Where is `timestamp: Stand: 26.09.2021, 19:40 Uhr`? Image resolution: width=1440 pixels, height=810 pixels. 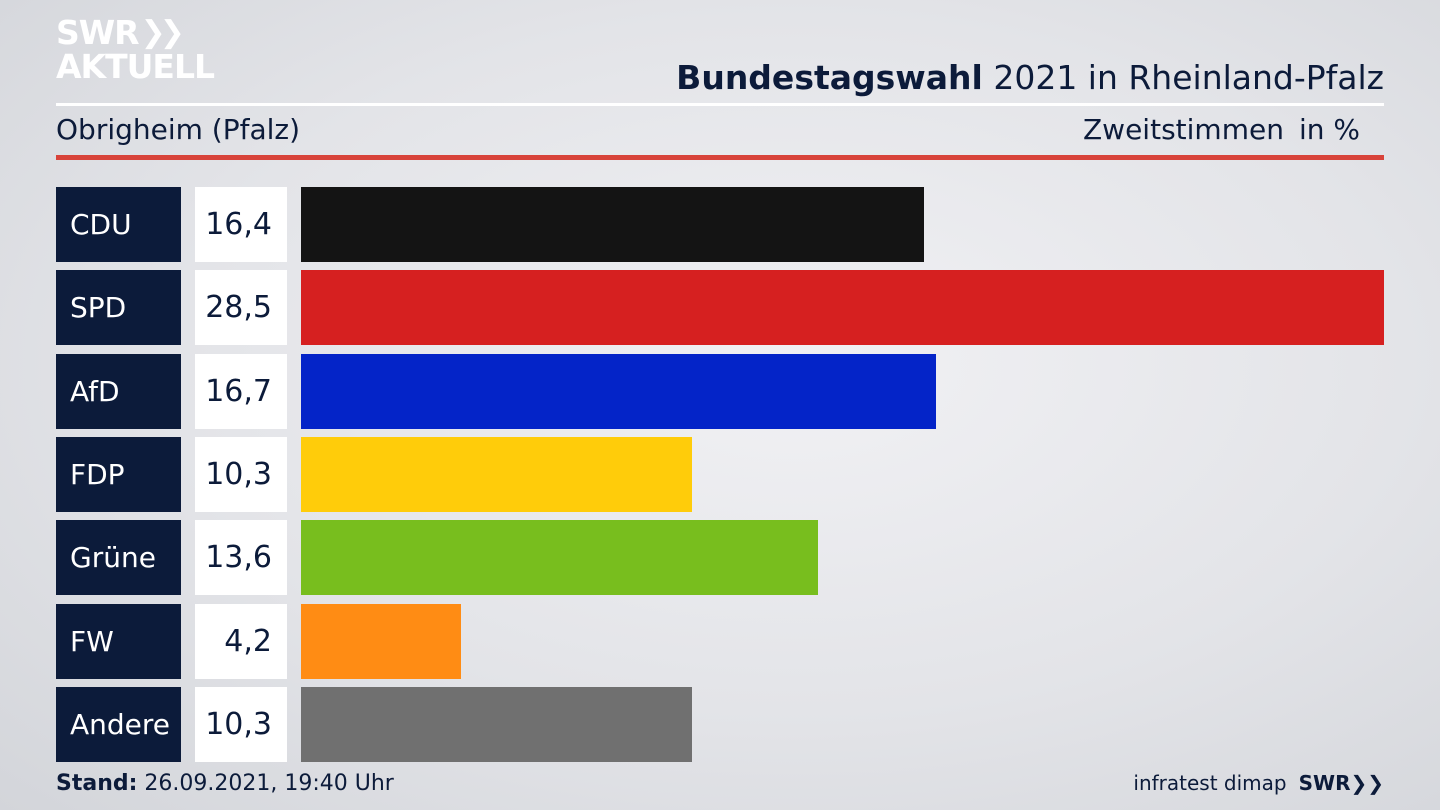
timestamp: Stand: 26.09.2021, 19:40 Uhr is located at coordinates (225, 783).